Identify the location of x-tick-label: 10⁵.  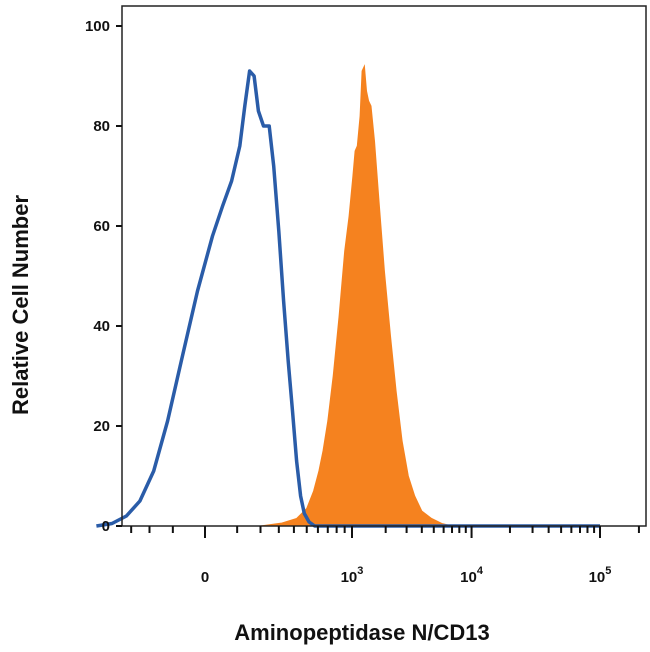
(600, 575).